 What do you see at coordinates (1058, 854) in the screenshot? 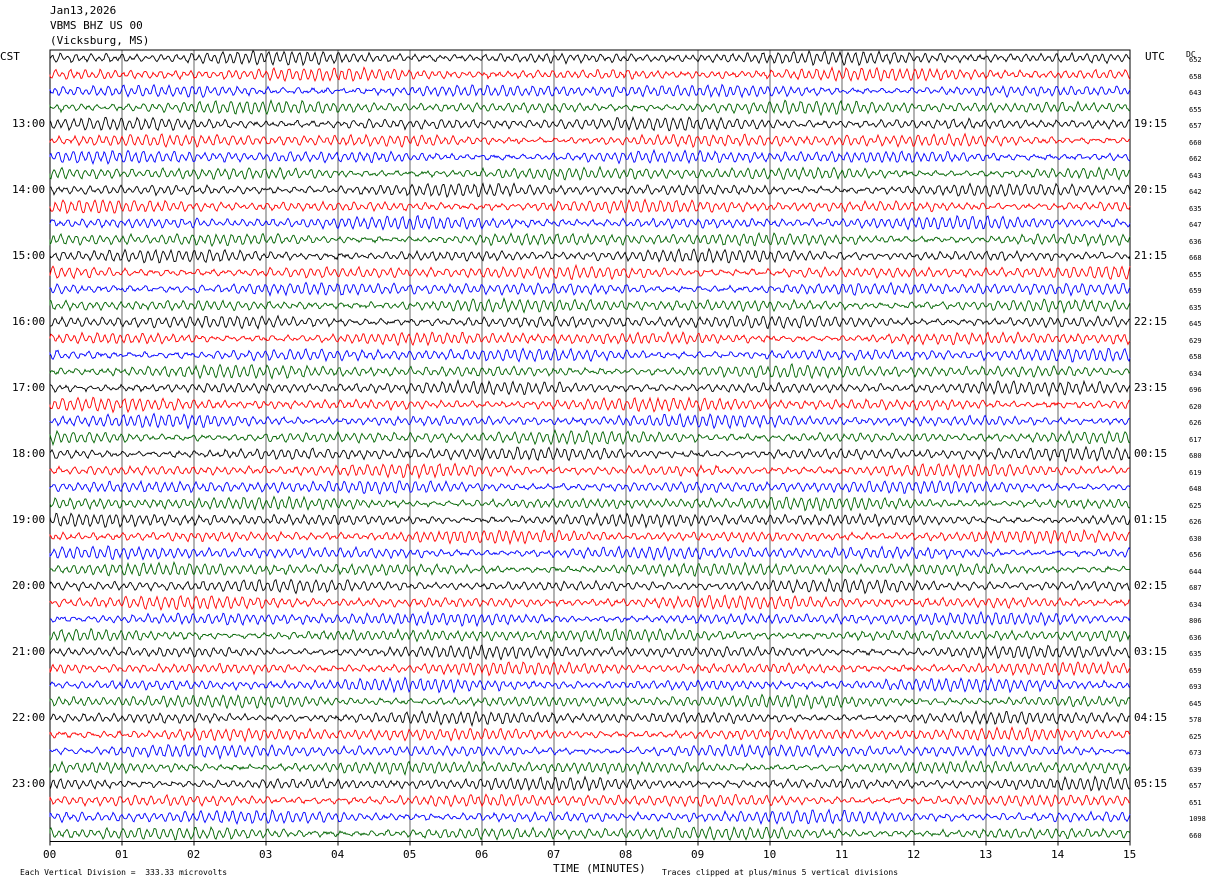
I see `x-tick-label: 14` at bounding box center [1058, 854].